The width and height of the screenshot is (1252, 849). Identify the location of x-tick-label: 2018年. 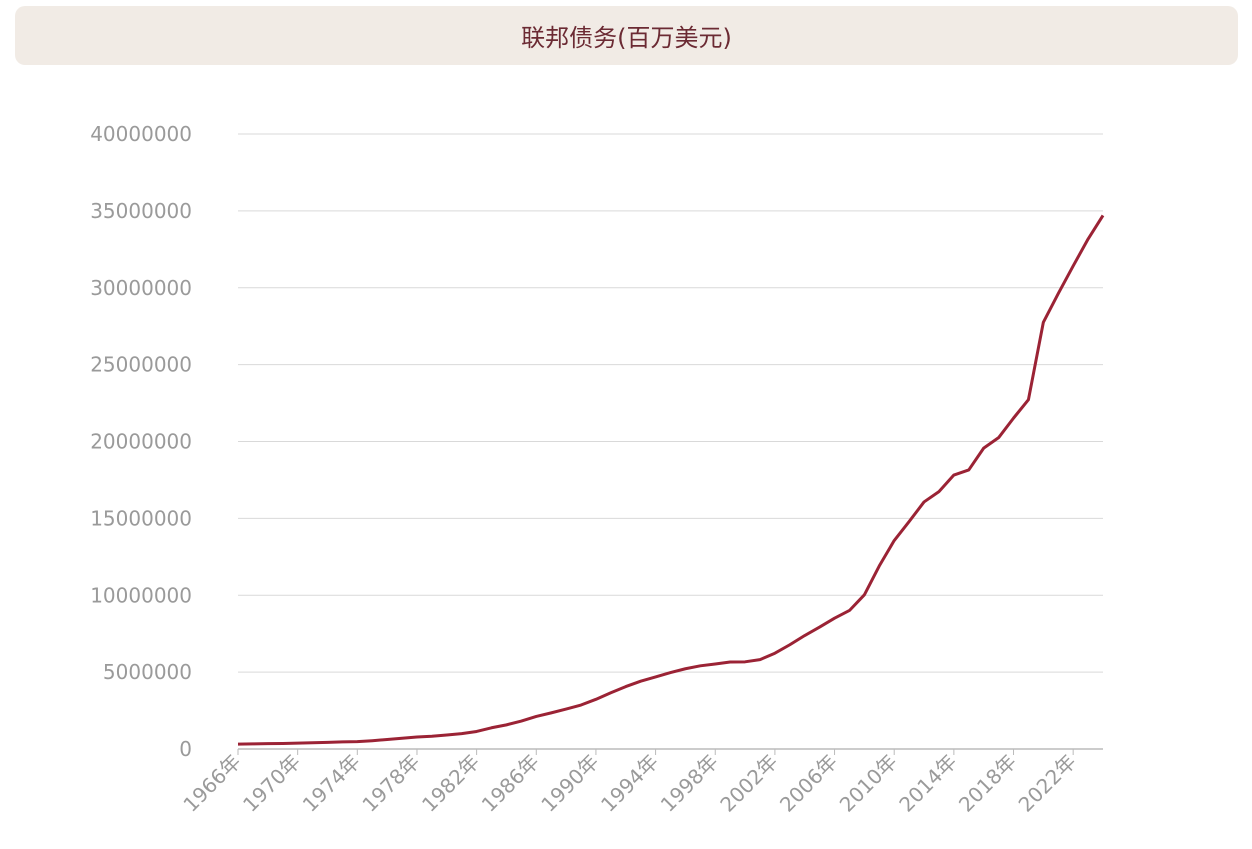
(987, 783).